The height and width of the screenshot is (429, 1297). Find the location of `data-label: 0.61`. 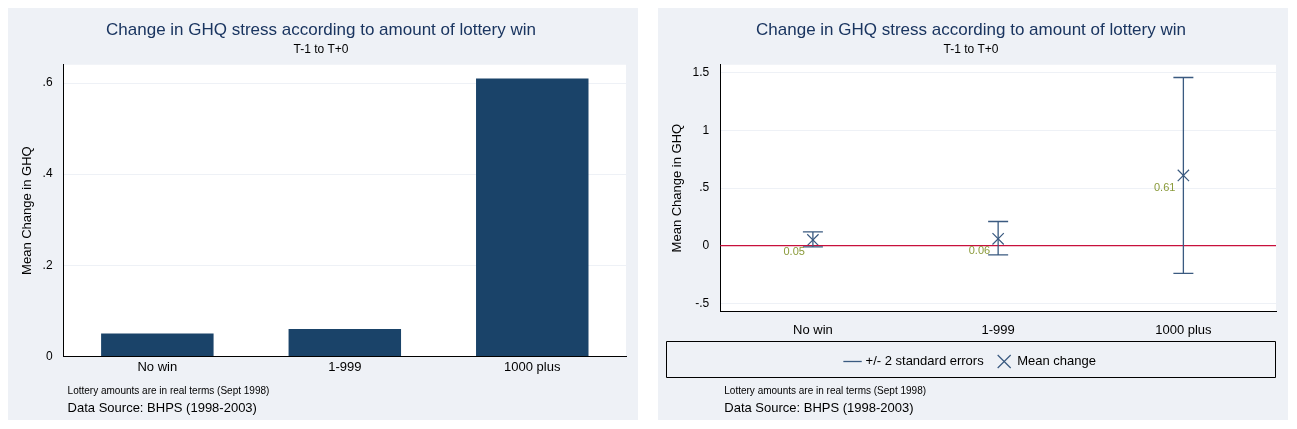

data-label: 0.61 is located at coordinates (1164, 186).